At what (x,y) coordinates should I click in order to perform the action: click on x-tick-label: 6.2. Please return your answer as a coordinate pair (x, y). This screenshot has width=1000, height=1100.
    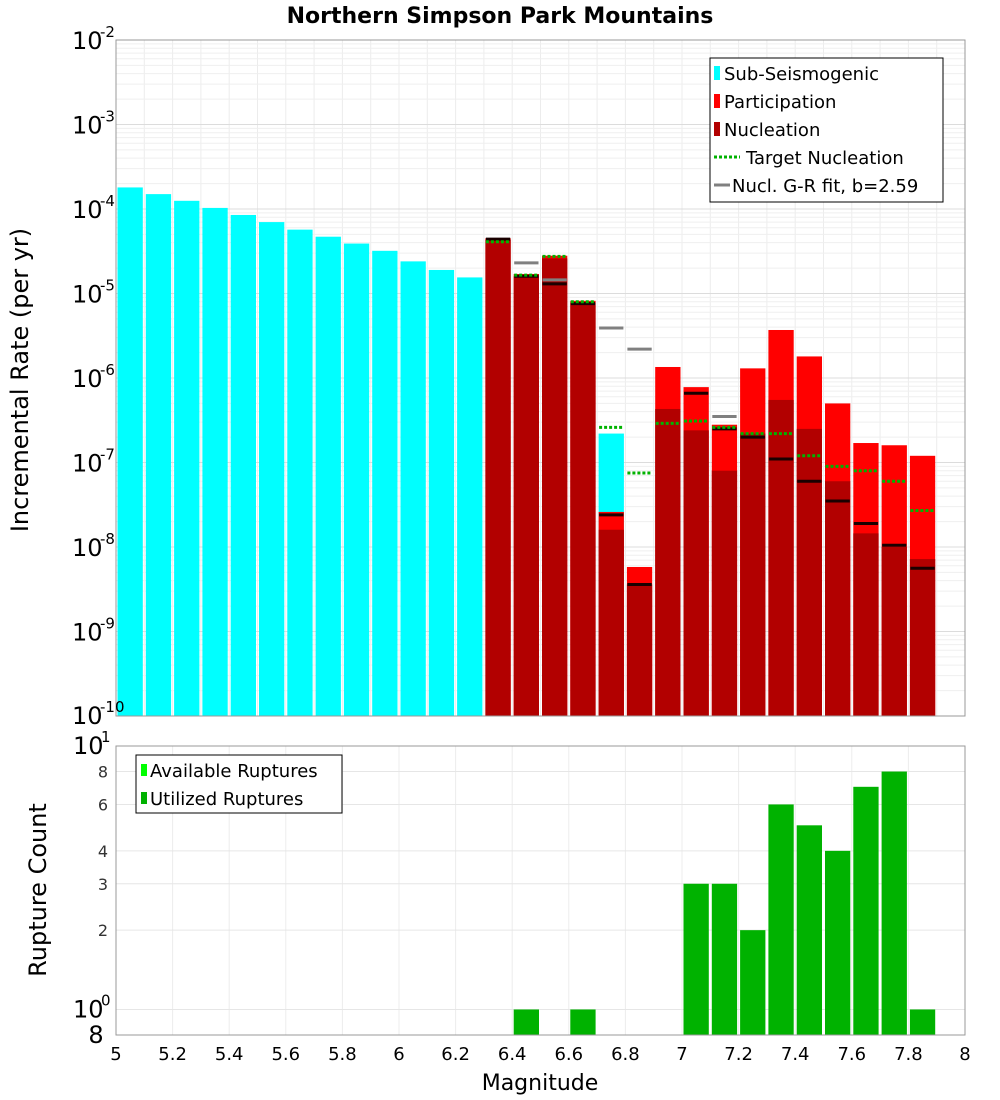
    Looking at the image, I should click on (455, 1054).